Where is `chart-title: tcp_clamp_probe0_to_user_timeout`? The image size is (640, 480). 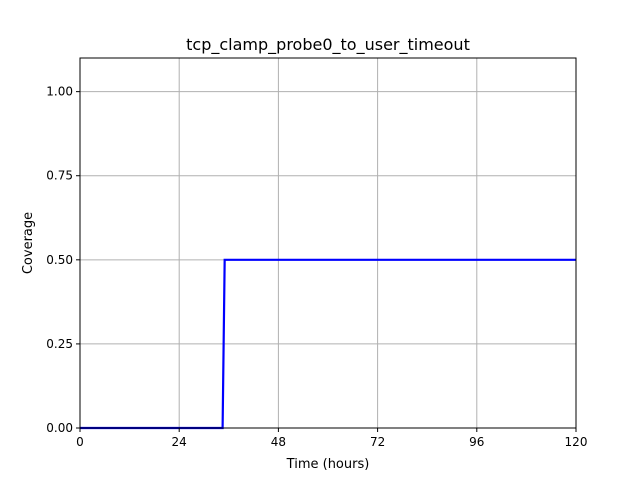 chart-title: tcp_clamp_probe0_to_user_timeout is located at coordinates (328, 45).